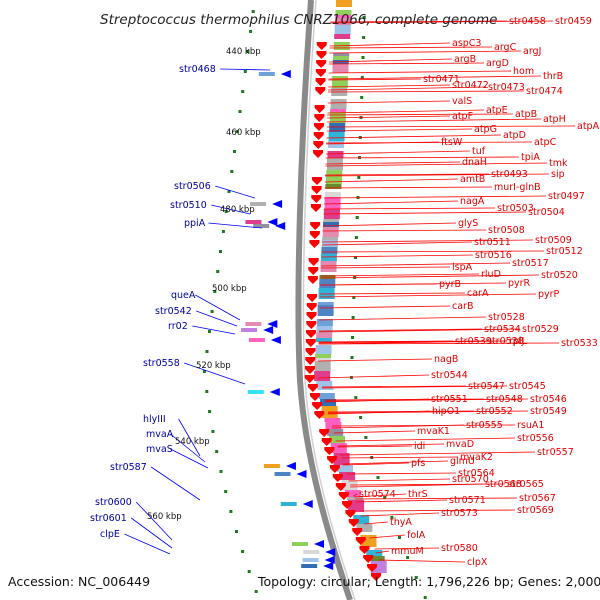 Image resolution: width=600 pixels, height=600 pixels. I want to click on gene-label-plus: str0472, so click(470, 85).